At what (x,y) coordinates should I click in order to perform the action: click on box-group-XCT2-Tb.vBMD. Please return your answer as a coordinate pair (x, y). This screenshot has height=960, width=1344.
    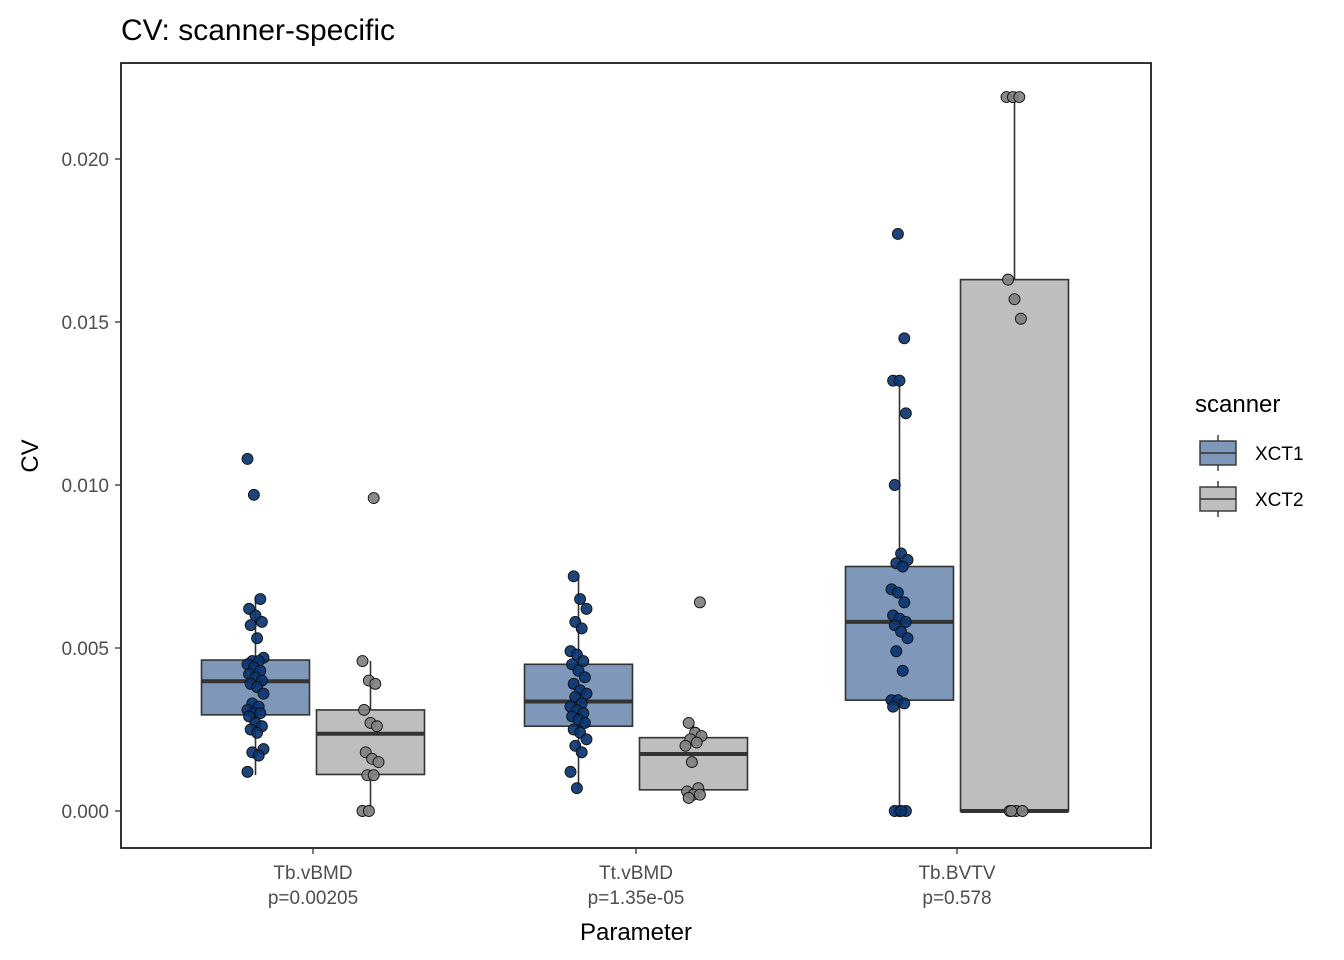
    Looking at the image, I should click on (370, 654).